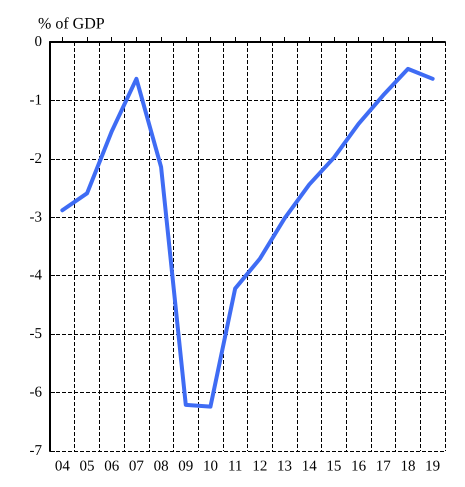  Describe the element at coordinates (112, 466) in the screenshot. I see `x-tick-label: 06` at that location.